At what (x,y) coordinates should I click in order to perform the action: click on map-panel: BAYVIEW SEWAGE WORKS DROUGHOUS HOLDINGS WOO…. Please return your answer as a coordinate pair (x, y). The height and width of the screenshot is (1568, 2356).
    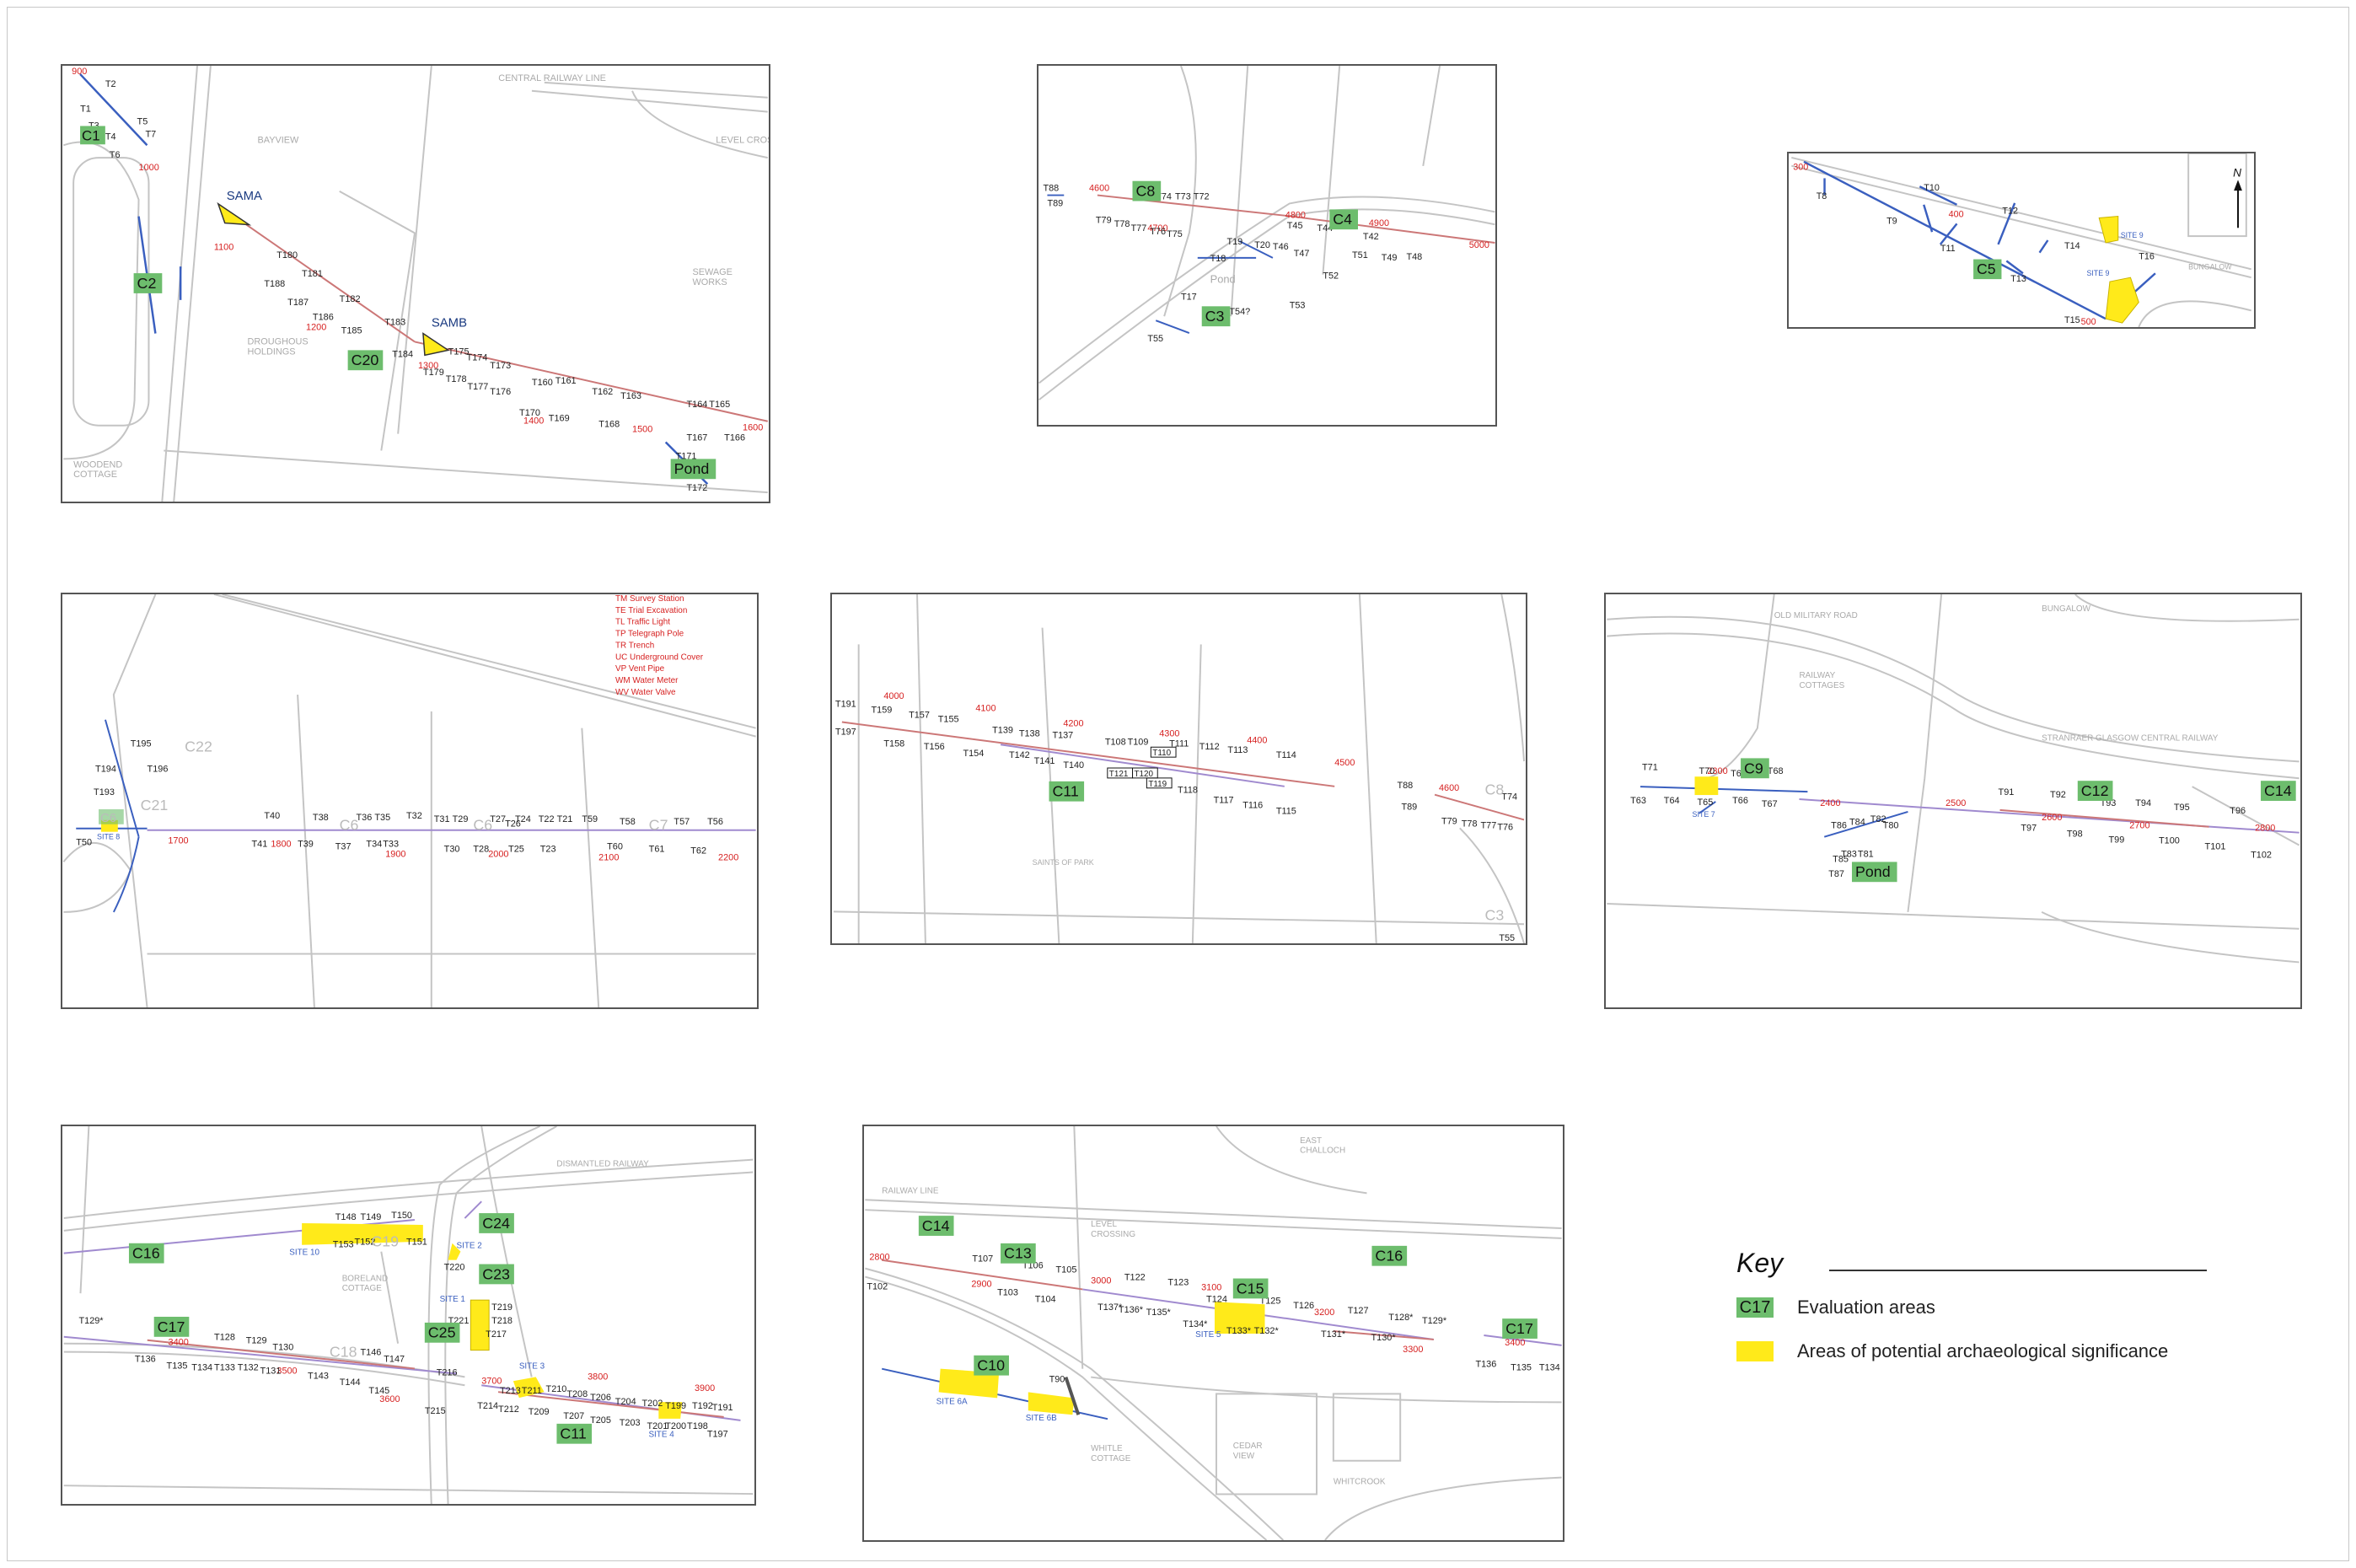
    Looking at the image, I should click on (415, 284).